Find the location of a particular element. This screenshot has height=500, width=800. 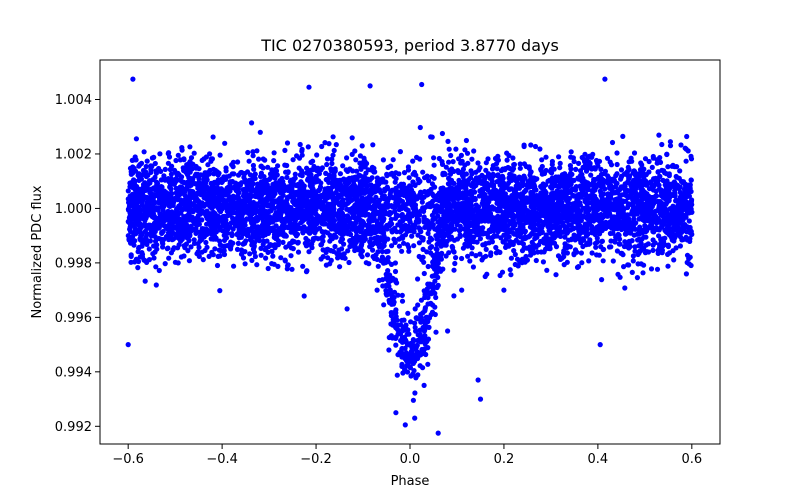

chart-title: TIC 0270380593, period 3.8770 days is located at coordinates (409, 45).